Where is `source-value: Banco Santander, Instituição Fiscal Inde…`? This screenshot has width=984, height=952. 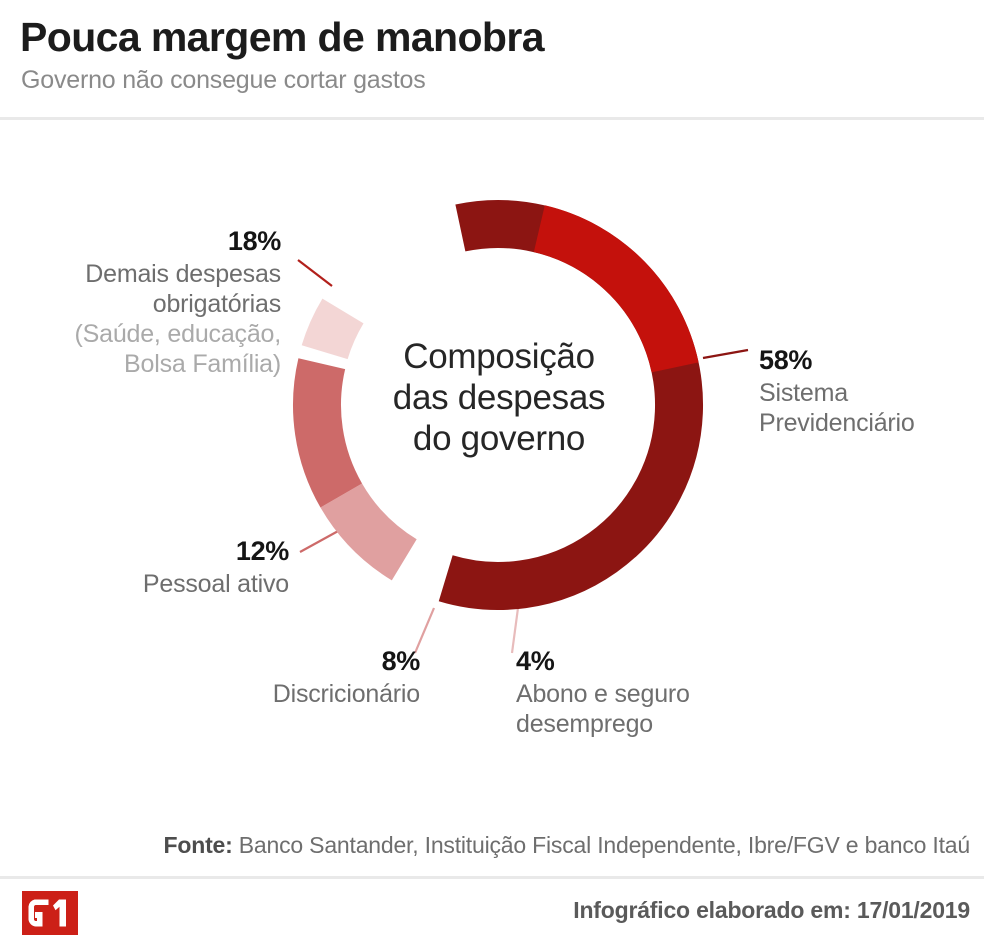
source-value: Banco Santander, Instituição Fiscal Inde… is located at coordinates (601, 845).